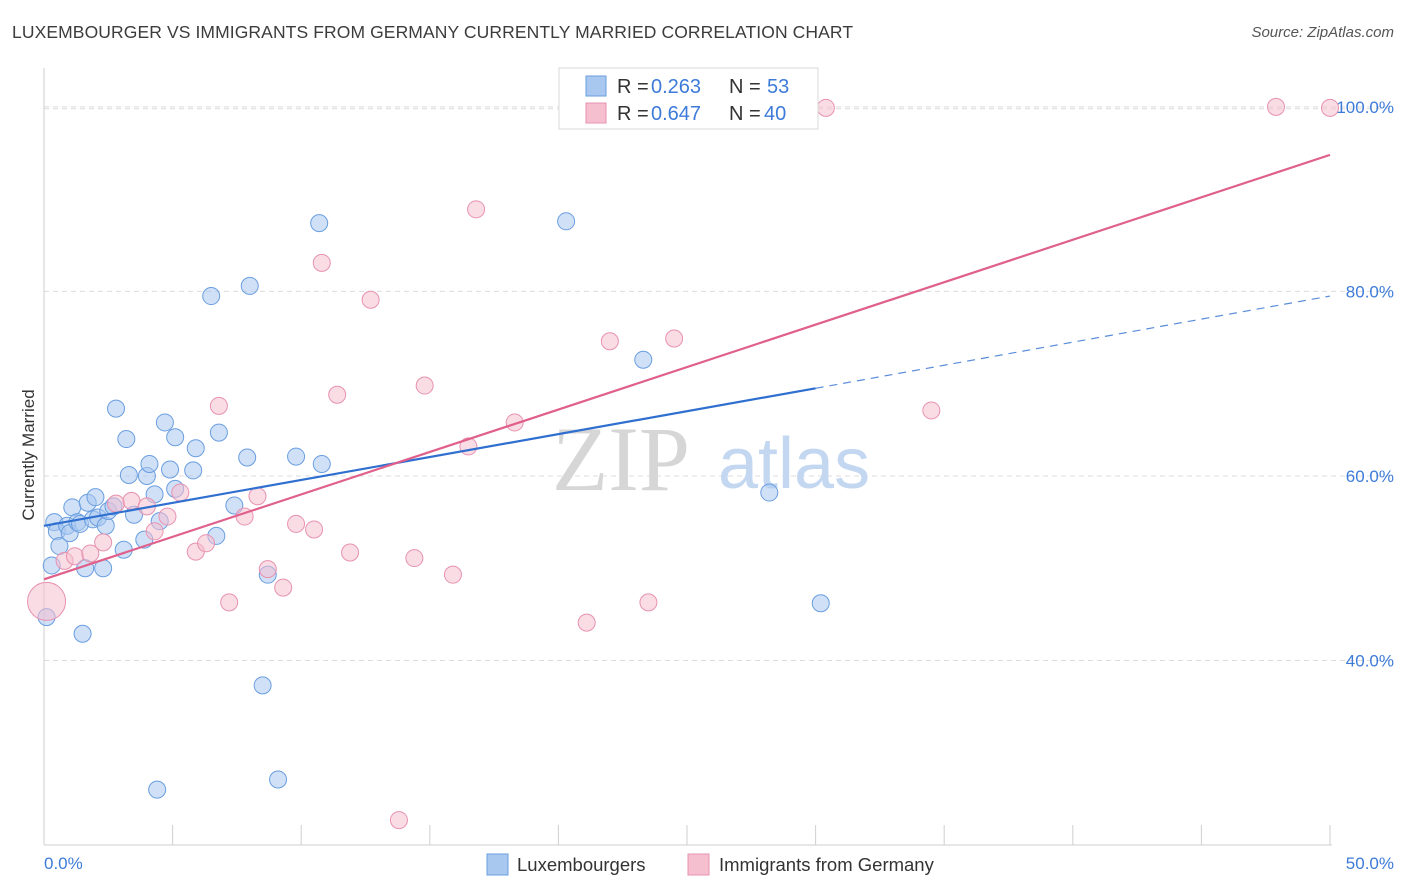  What do you see at coordinates (745, 114) in the screenshot?
I see `legend-n-label-2: N =` at bounding box center [745, 114].